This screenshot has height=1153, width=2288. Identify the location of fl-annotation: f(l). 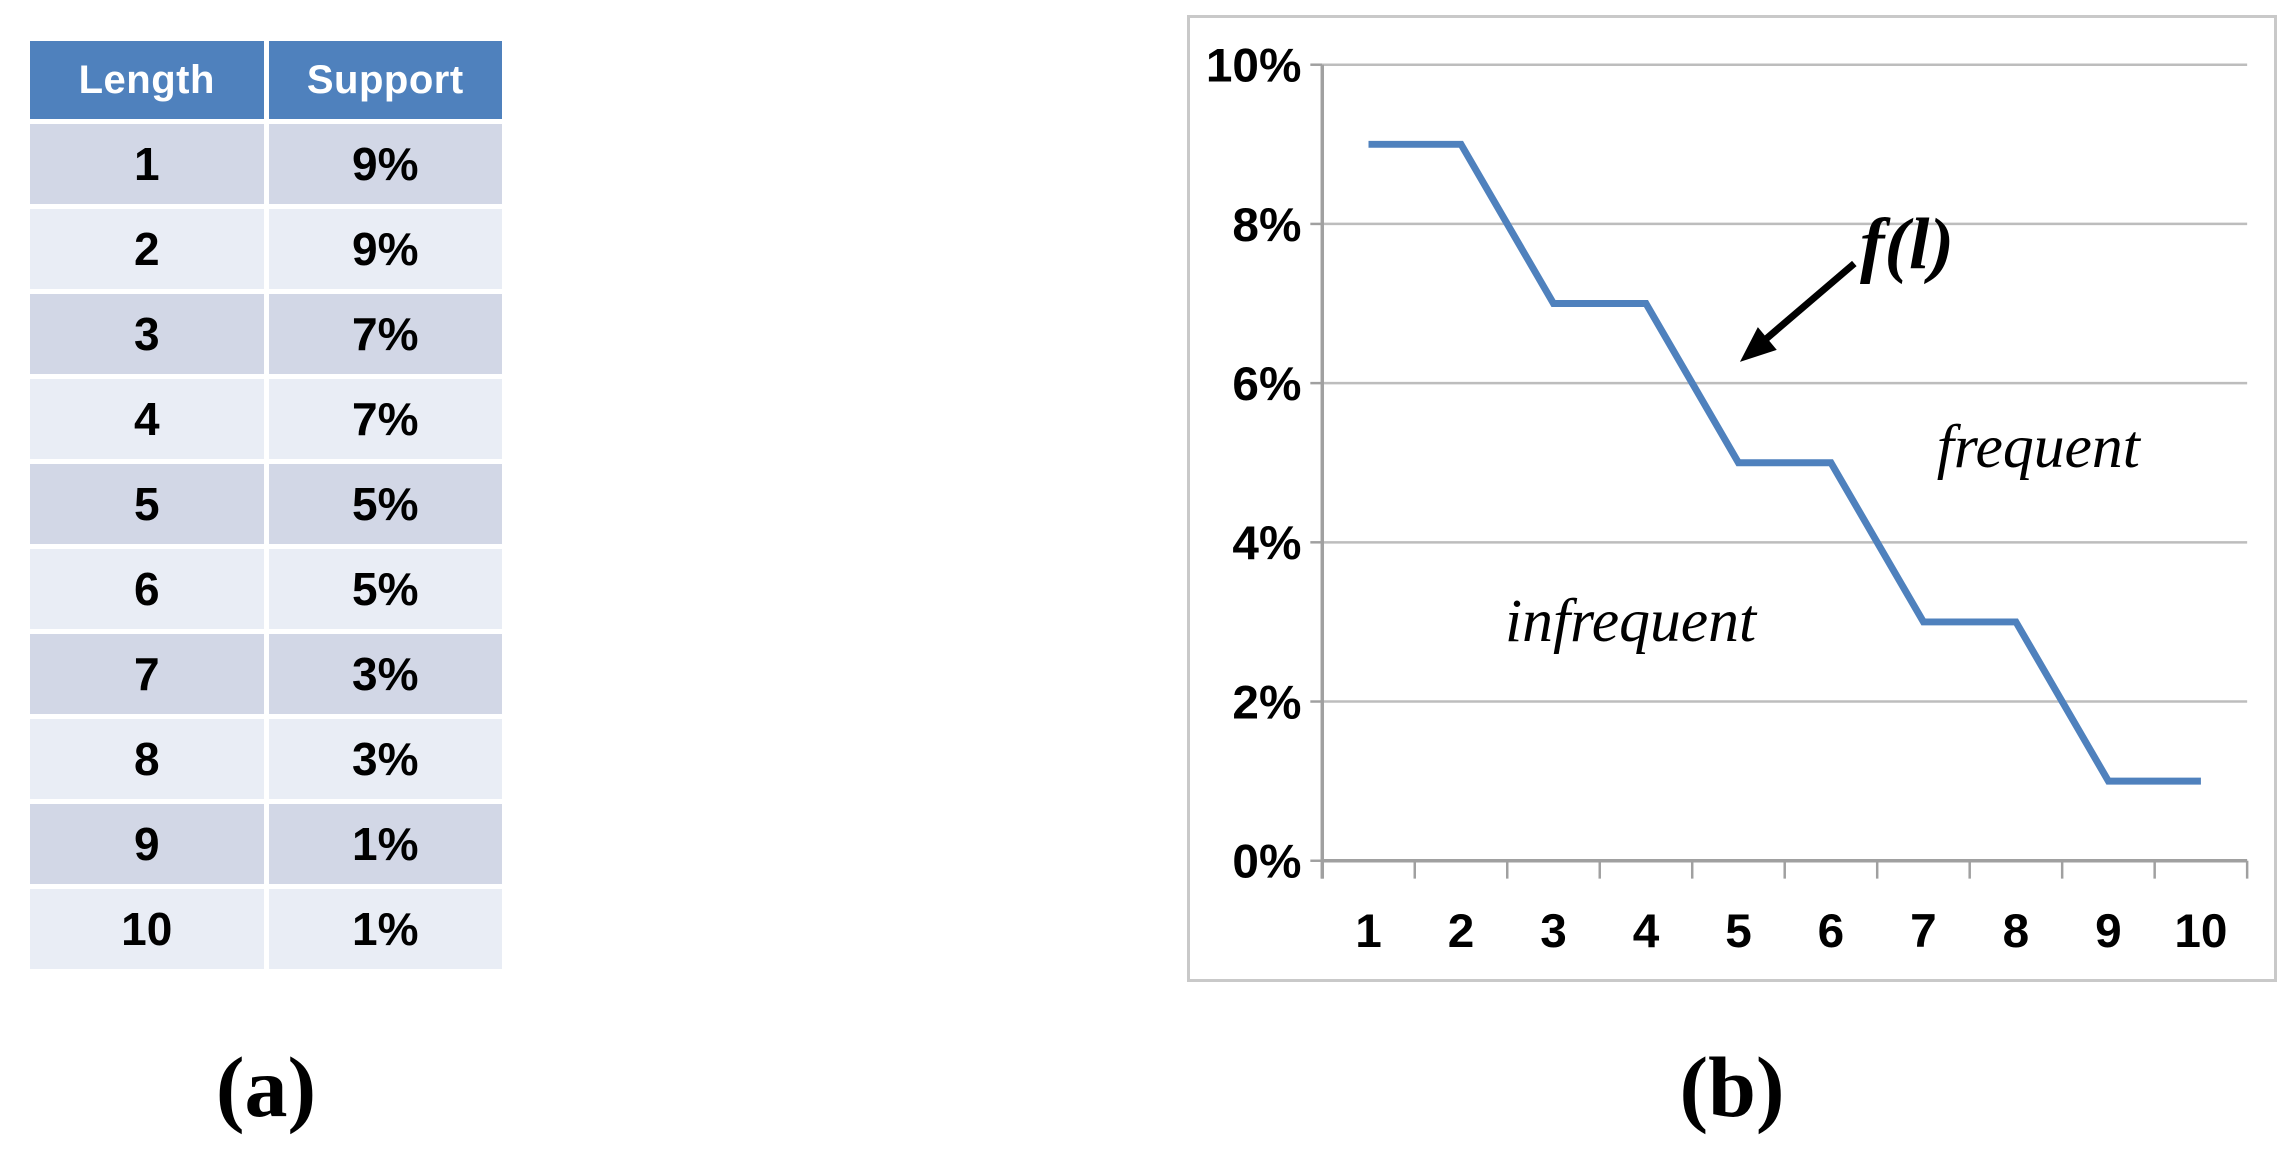
(1846, 282).